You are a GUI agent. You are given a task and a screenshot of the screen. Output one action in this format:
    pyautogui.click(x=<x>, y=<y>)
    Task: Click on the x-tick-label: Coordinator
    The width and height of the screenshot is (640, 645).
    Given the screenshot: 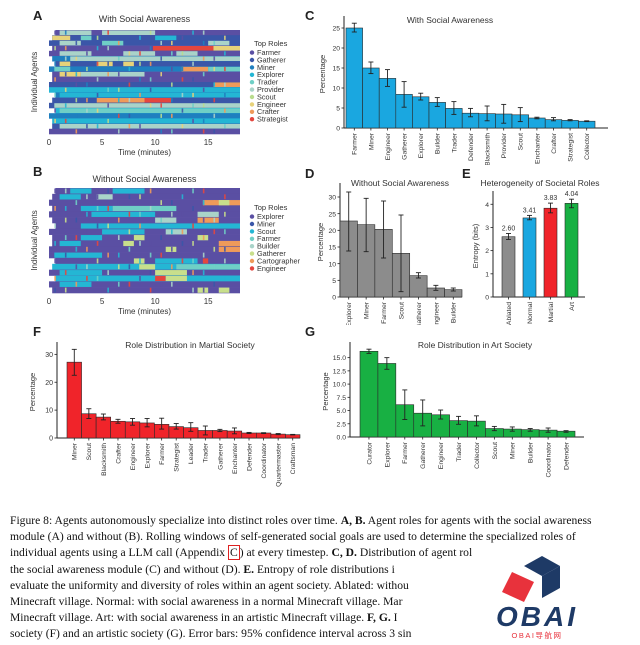 What is the action you would take?
    pyautogui.click(x=549, y=459)
    